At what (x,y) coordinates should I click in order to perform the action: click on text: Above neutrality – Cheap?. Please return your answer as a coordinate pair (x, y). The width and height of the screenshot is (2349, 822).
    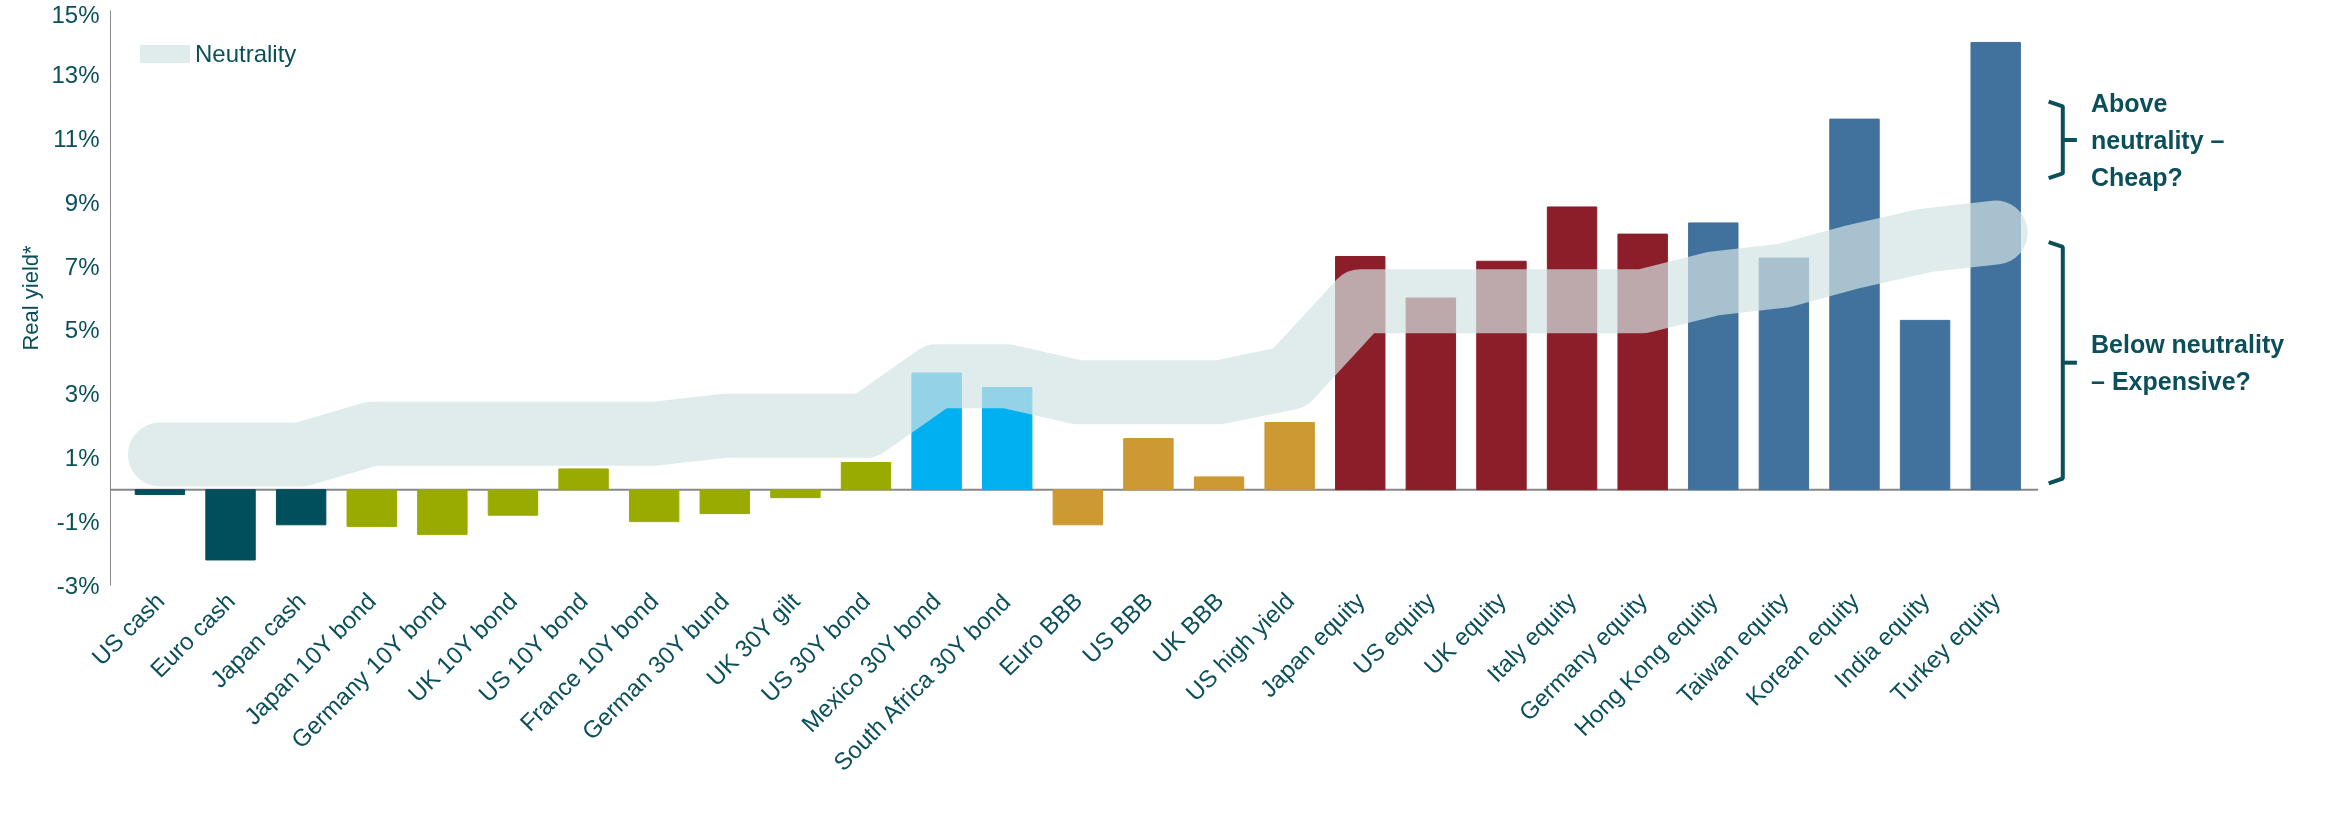
    Looking at the image, I should click on (2158, 140).